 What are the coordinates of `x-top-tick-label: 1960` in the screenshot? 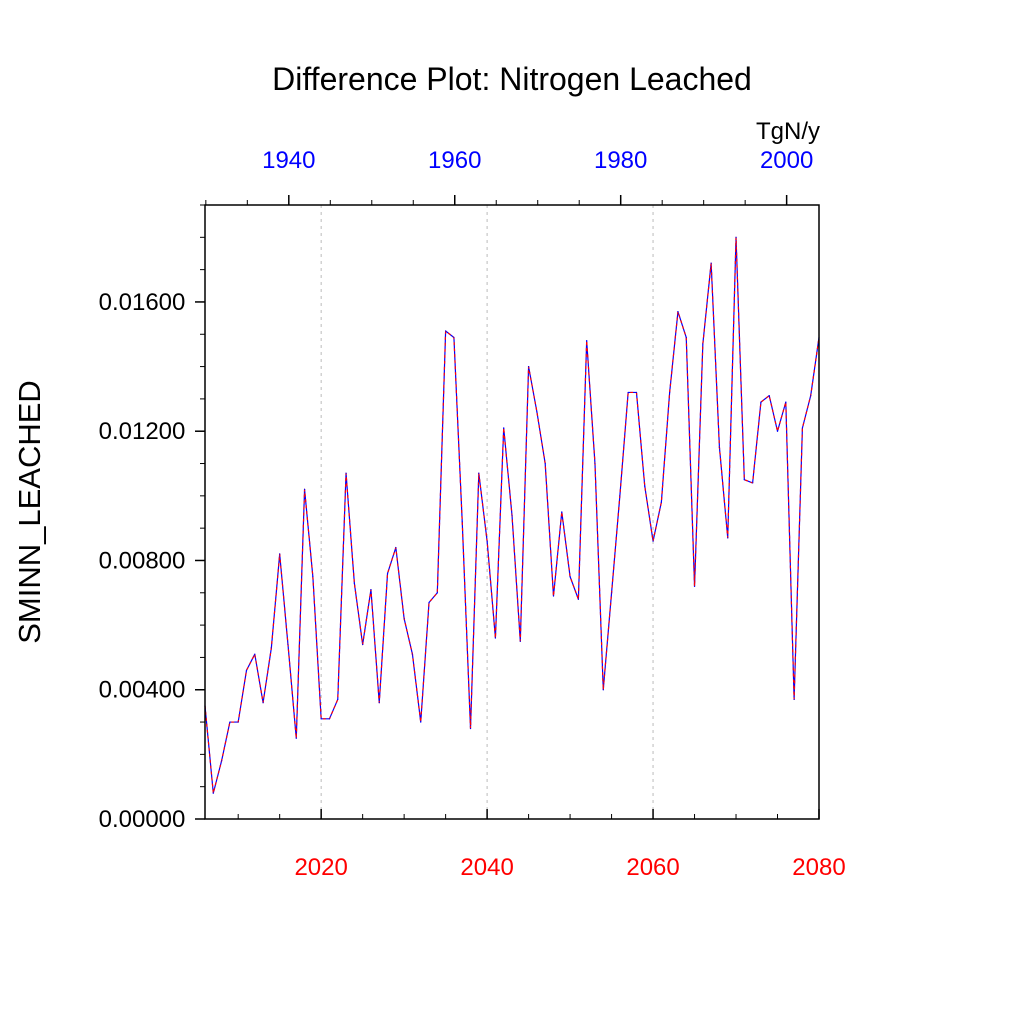 It's located at (454, 160).